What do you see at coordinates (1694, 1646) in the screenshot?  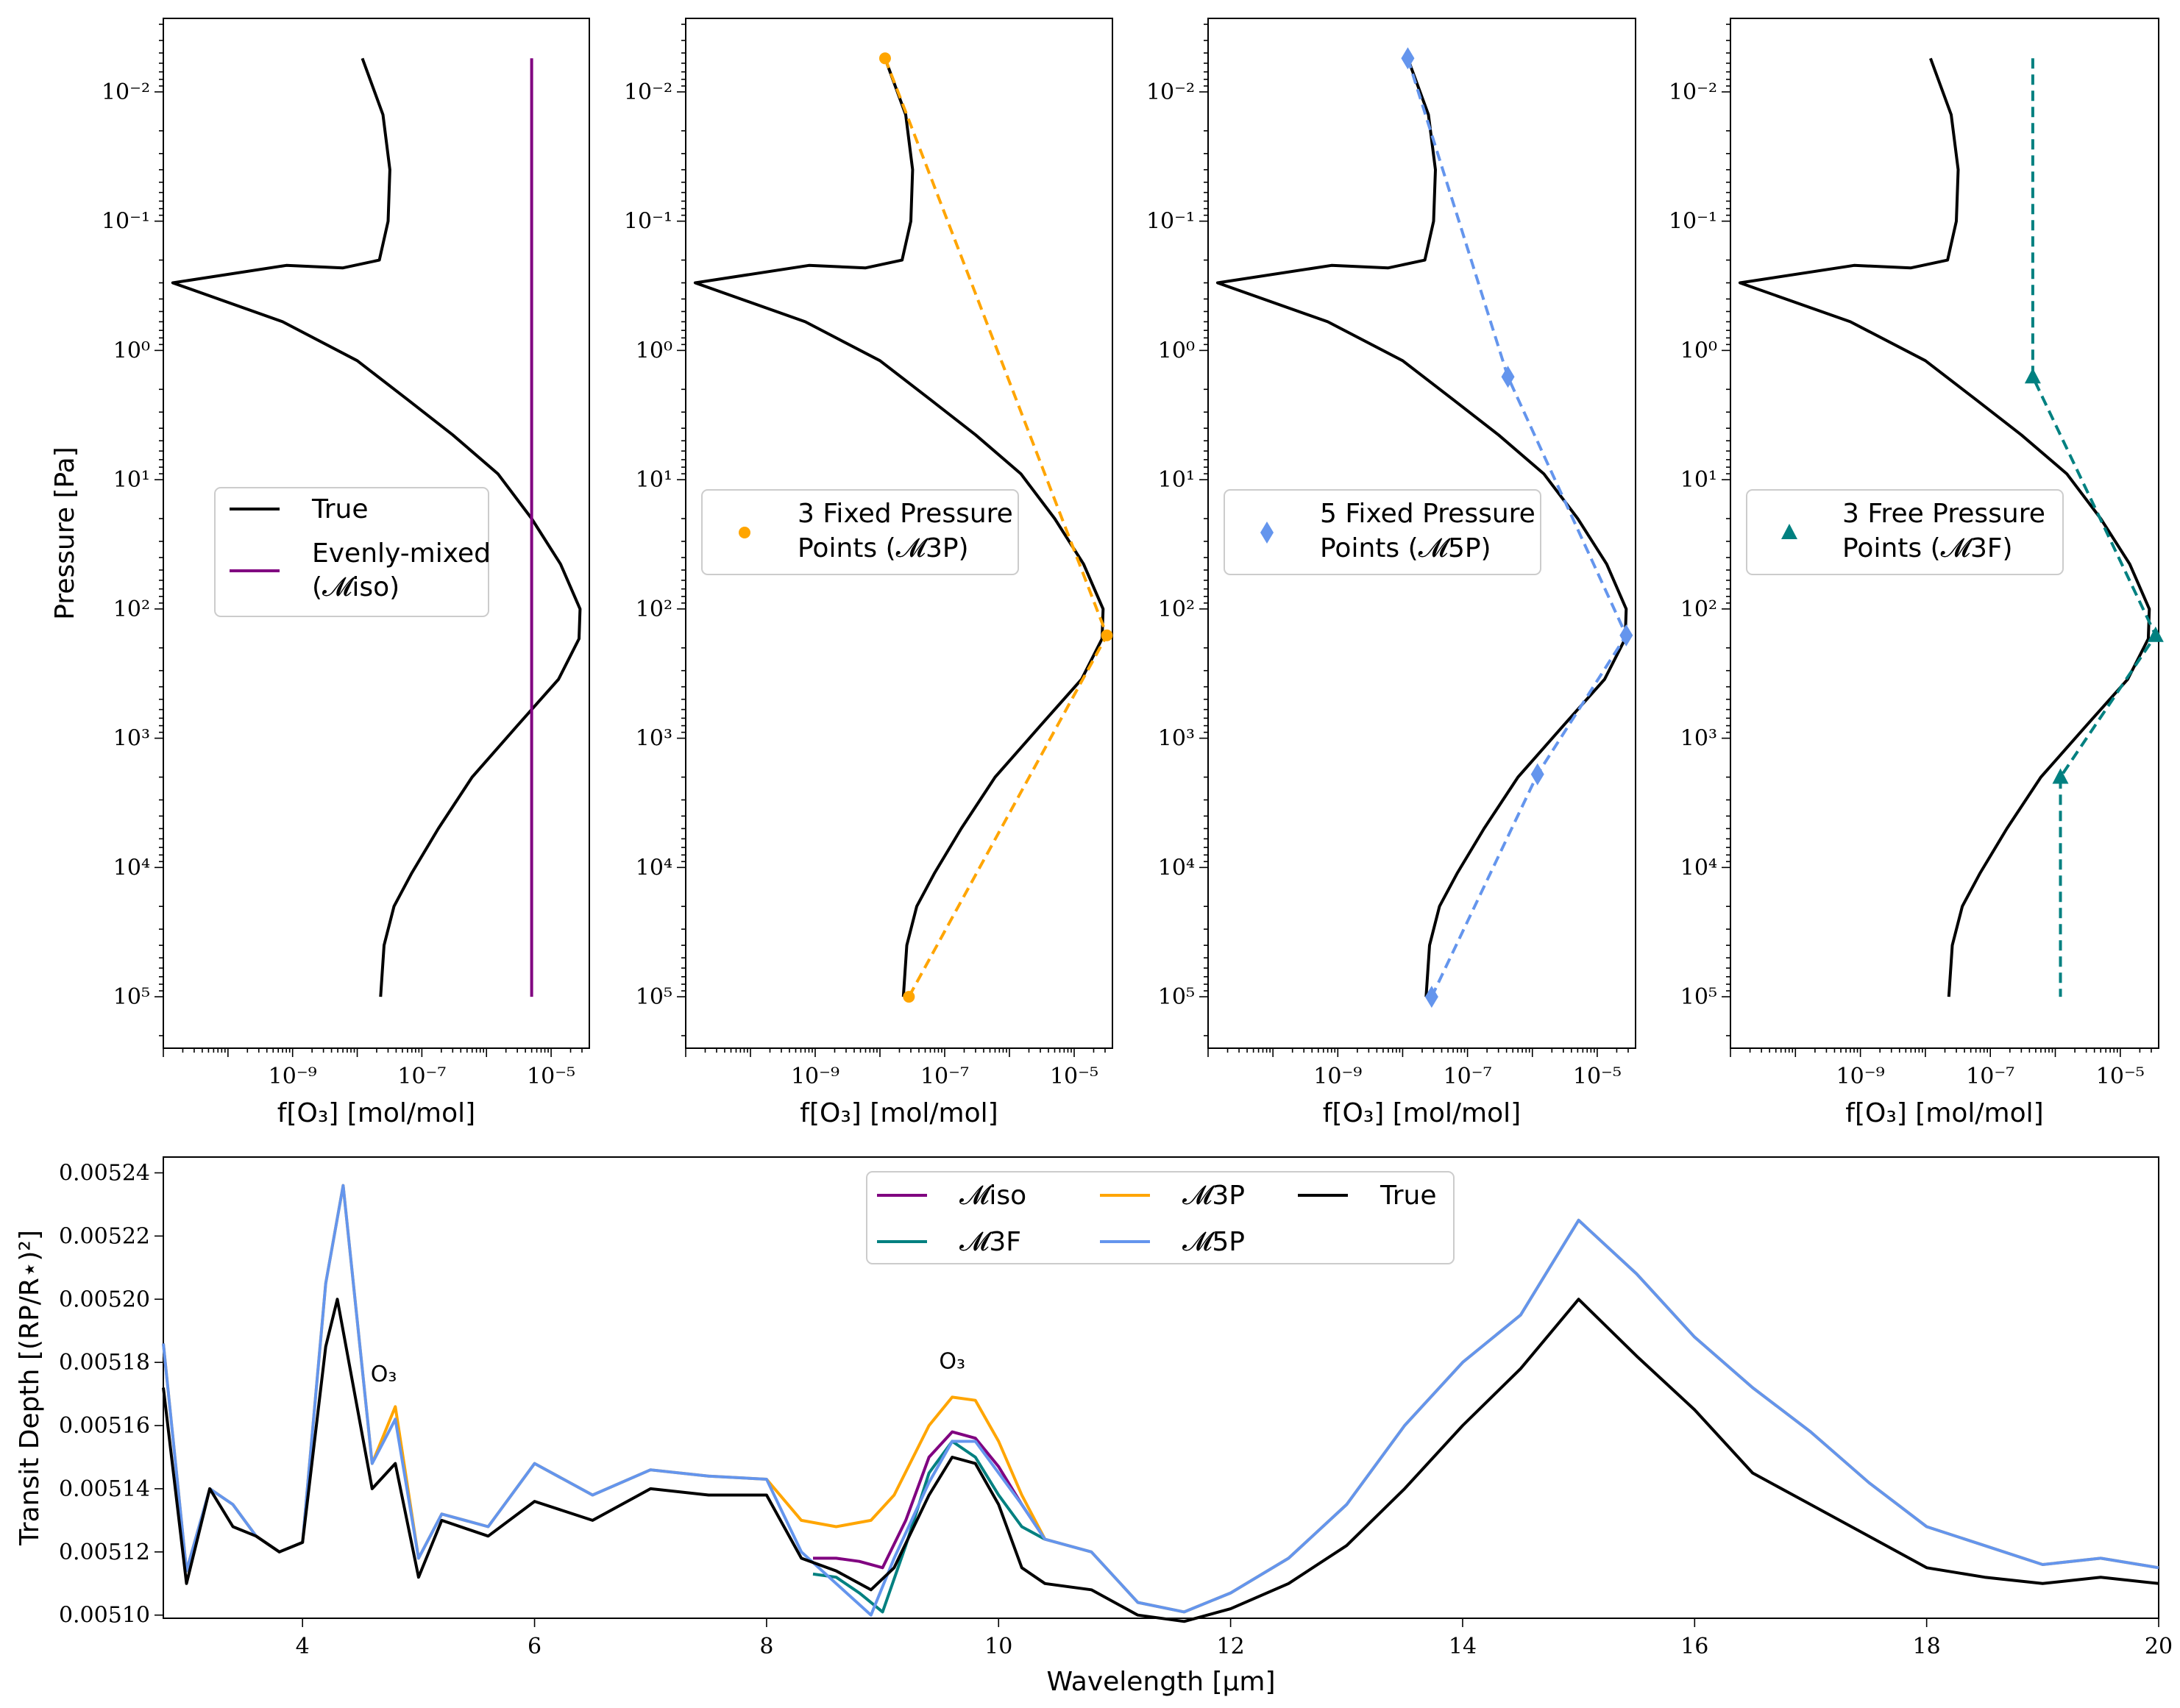 I see `x-tick-label: 16` at bounding box center [1694, 1646].